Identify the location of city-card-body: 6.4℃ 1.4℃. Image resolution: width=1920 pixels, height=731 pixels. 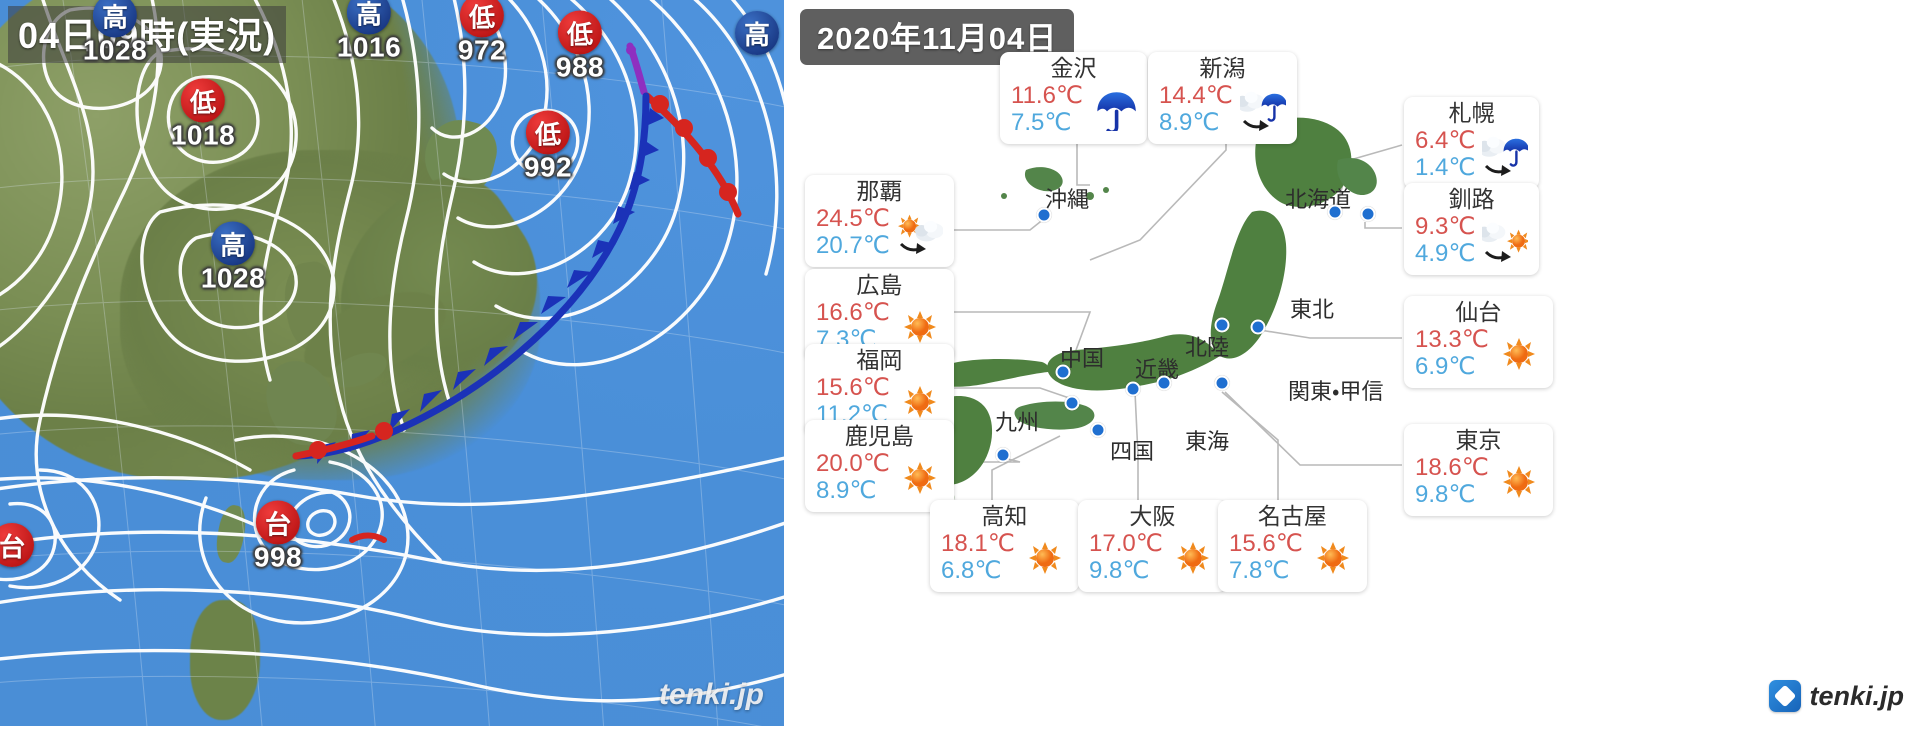
(1472, 154).